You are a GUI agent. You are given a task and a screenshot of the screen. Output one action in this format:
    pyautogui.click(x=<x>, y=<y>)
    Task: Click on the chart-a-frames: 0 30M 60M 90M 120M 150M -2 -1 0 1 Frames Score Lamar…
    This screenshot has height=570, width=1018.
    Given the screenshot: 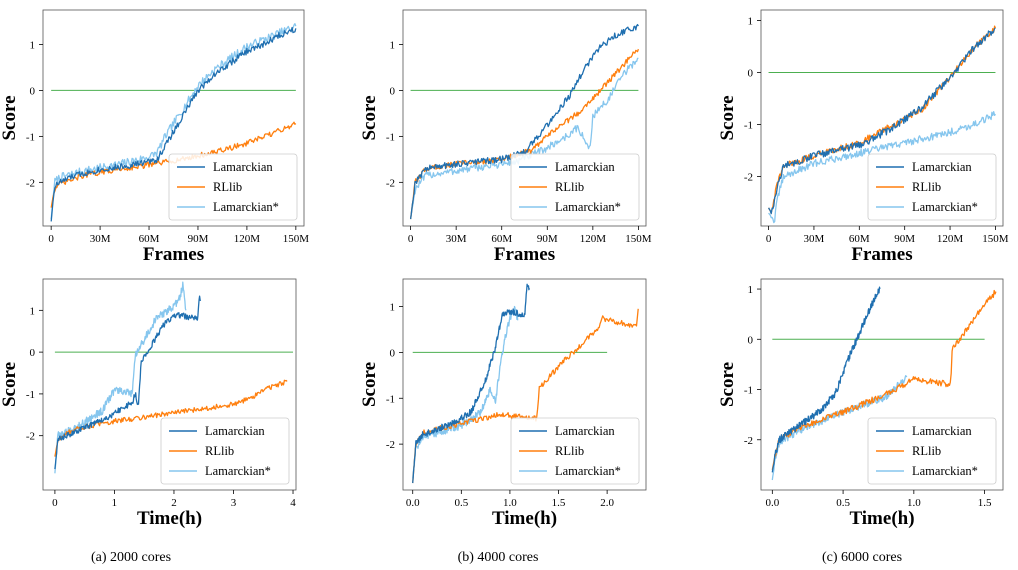 What is the action you would take?
    pyautogui.click(x=155, y=137)
    